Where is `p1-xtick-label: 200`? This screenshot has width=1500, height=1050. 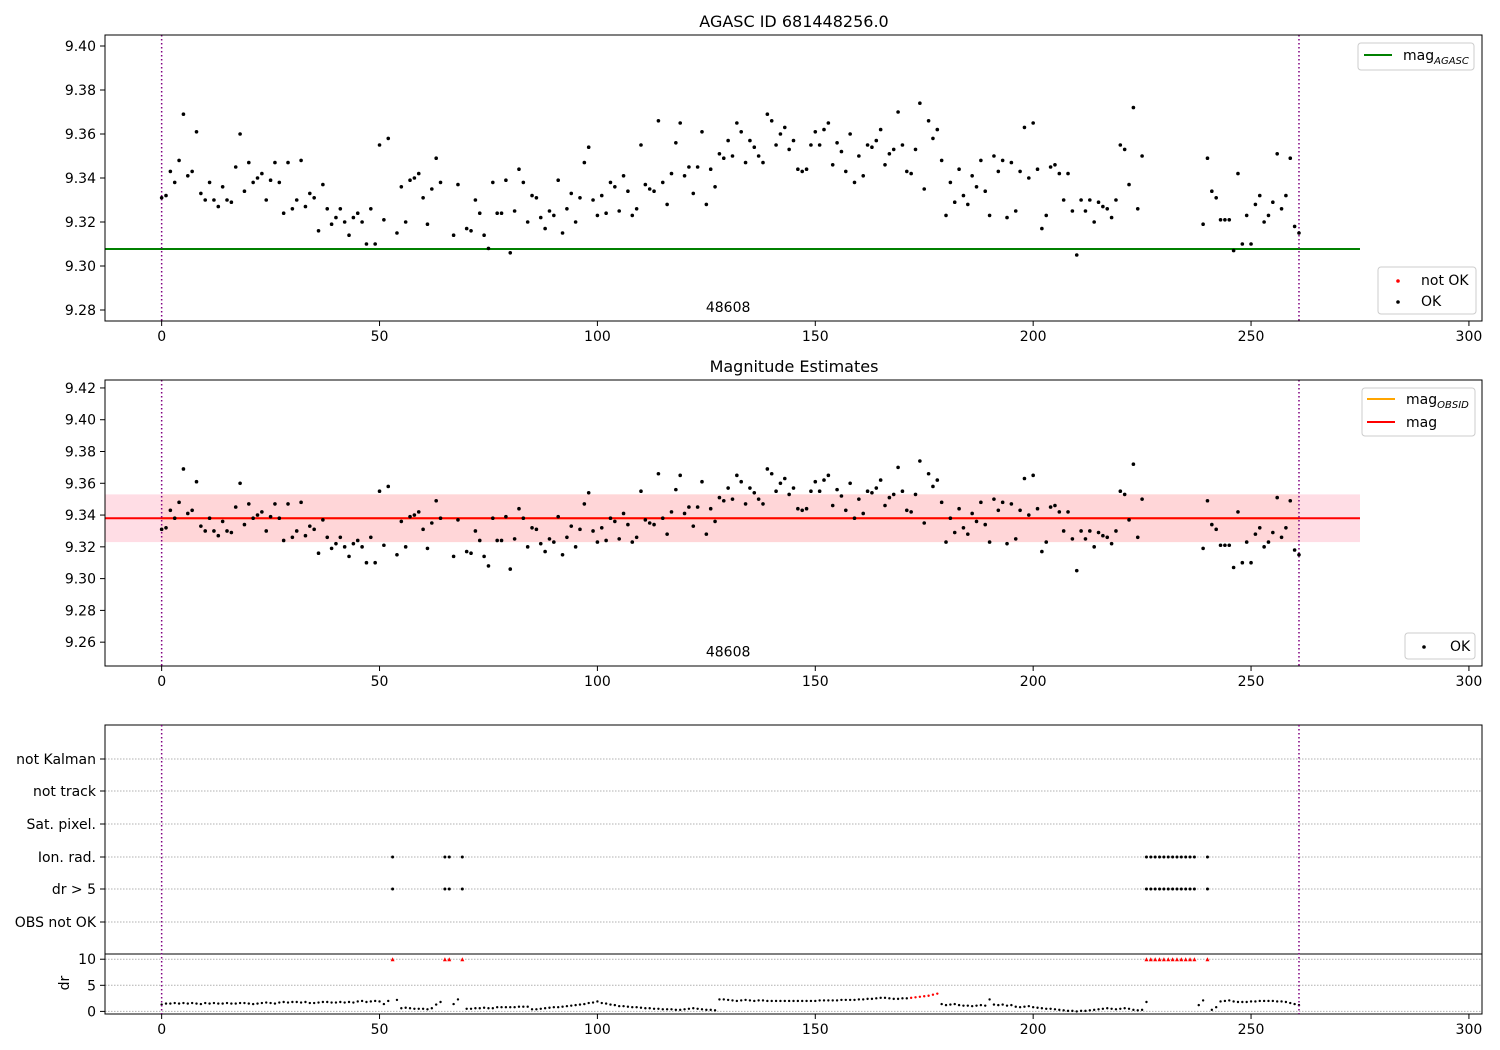 p1-xtick-label: 200 is located at coordinates (1033, 337).